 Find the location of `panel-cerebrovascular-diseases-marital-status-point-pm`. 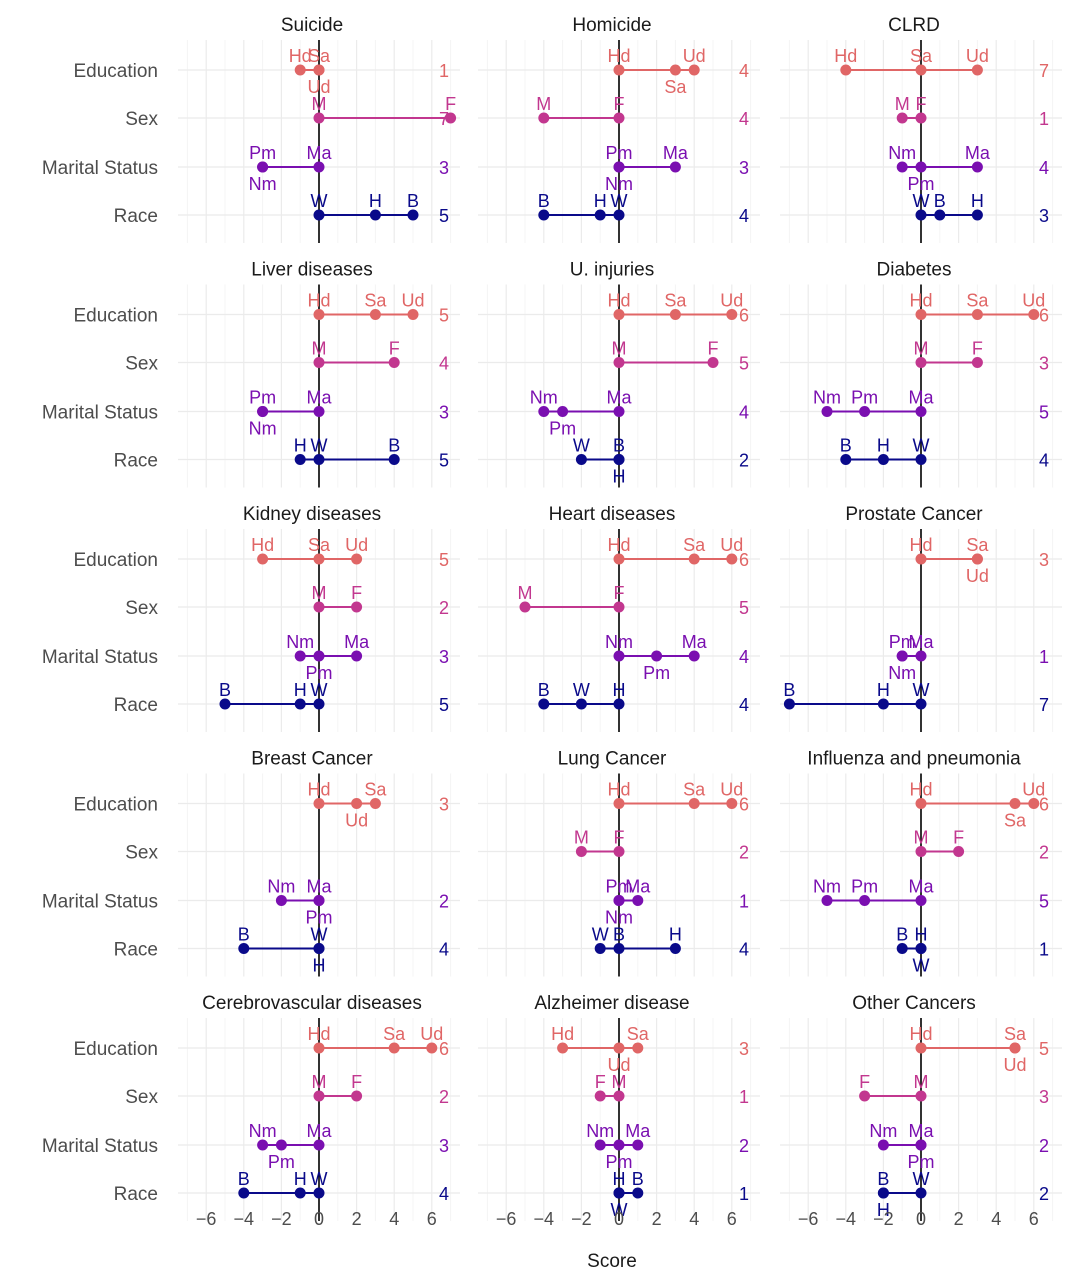

panel-cerebrovascular-diseases-marital-status-point-pm is located at coordinates (281, 1145).